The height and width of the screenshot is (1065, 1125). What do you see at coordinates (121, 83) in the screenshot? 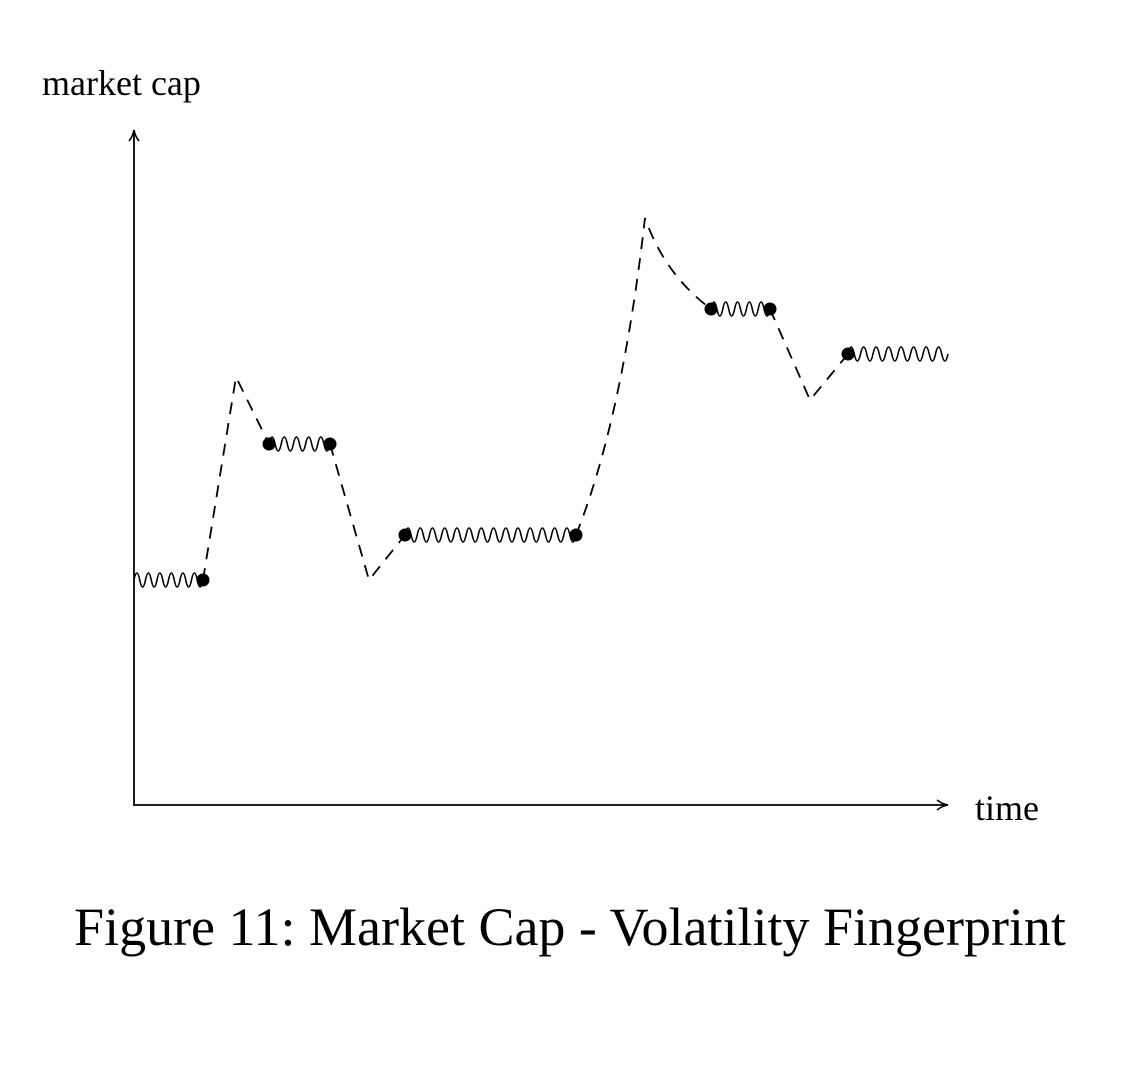
I see `y-axis-label: market cap` at bounding box center [121, 83].